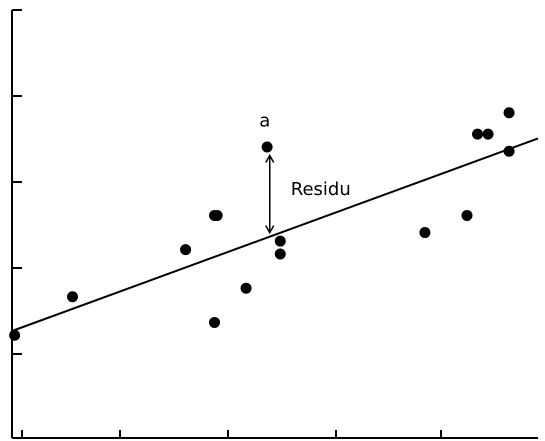 The width and height of the screenshot is (545, 441). I want to click on residual-arrow-down, so click(270, 230).